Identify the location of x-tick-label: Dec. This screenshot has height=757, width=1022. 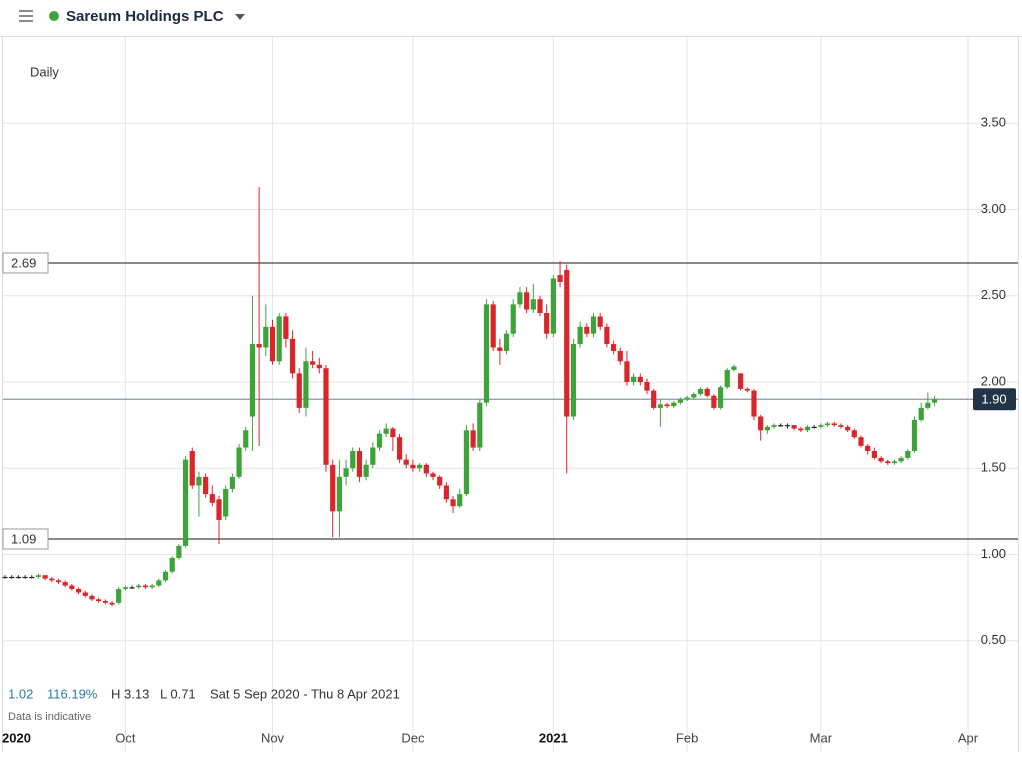
(413, 737).